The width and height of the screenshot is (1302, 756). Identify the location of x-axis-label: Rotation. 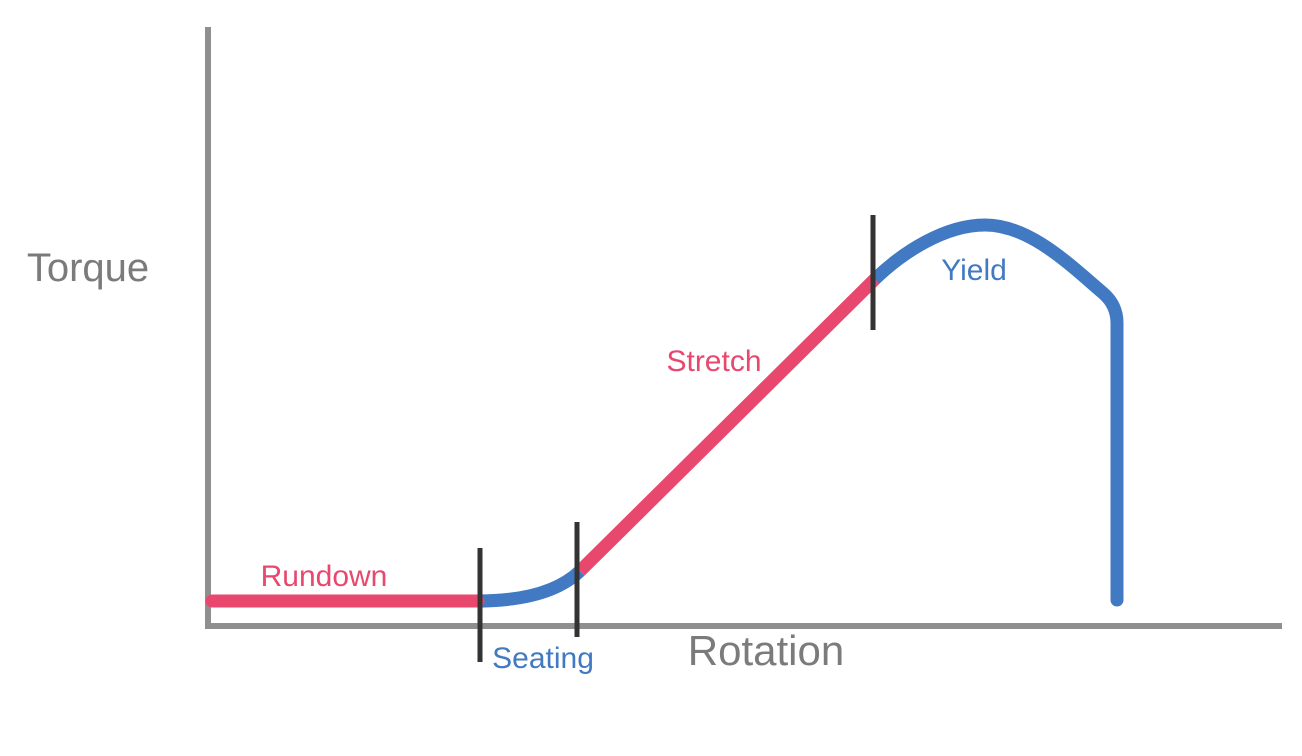
(766, 650).